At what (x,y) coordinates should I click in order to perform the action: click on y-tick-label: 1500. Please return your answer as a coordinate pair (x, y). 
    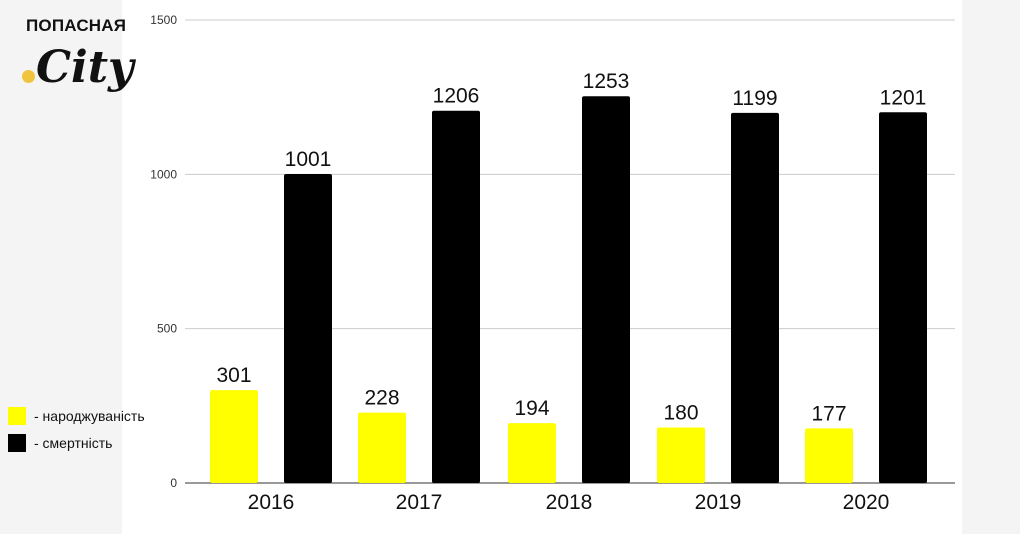
    Looking at the image, I should click on (163, 20).